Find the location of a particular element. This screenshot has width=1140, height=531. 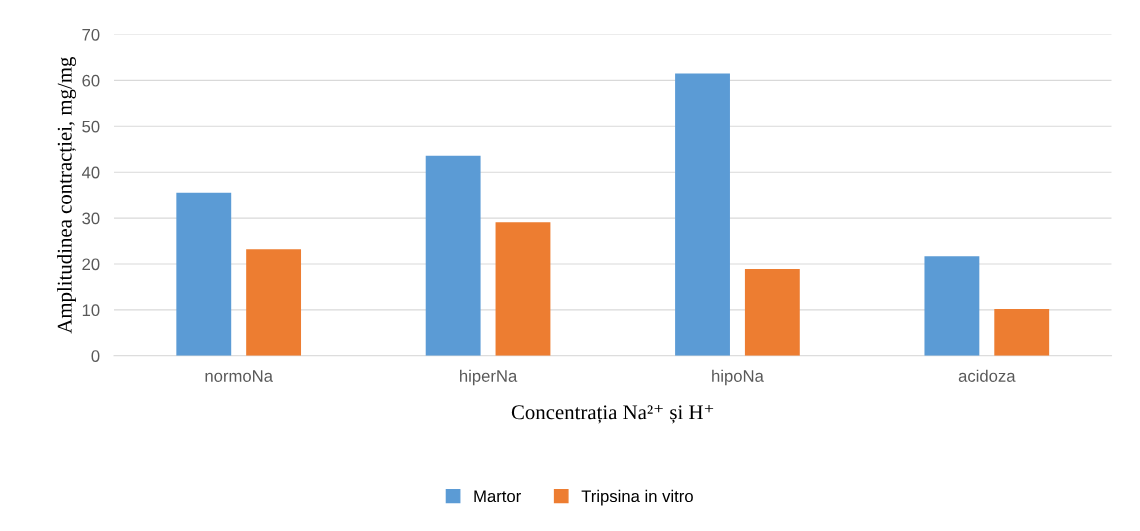

x-tick-label: hiperNa is located at coordinates (489, 377).